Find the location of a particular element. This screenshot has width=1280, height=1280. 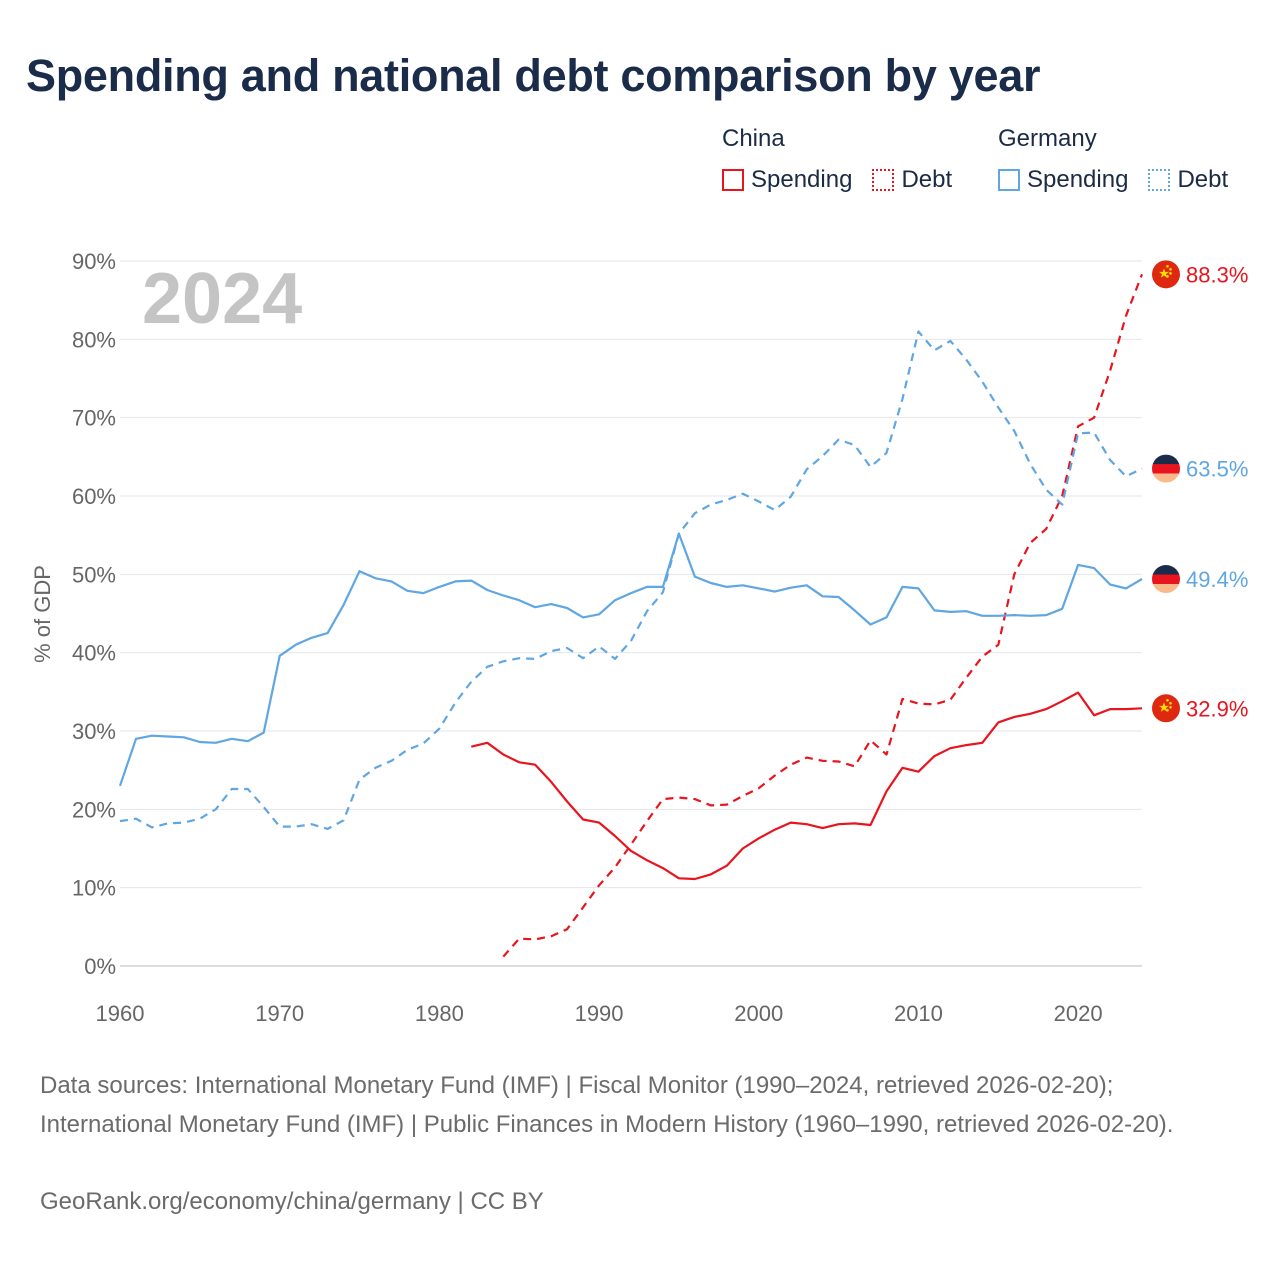

end-value-label: 88.3% is located at coordinates (1217, 274).